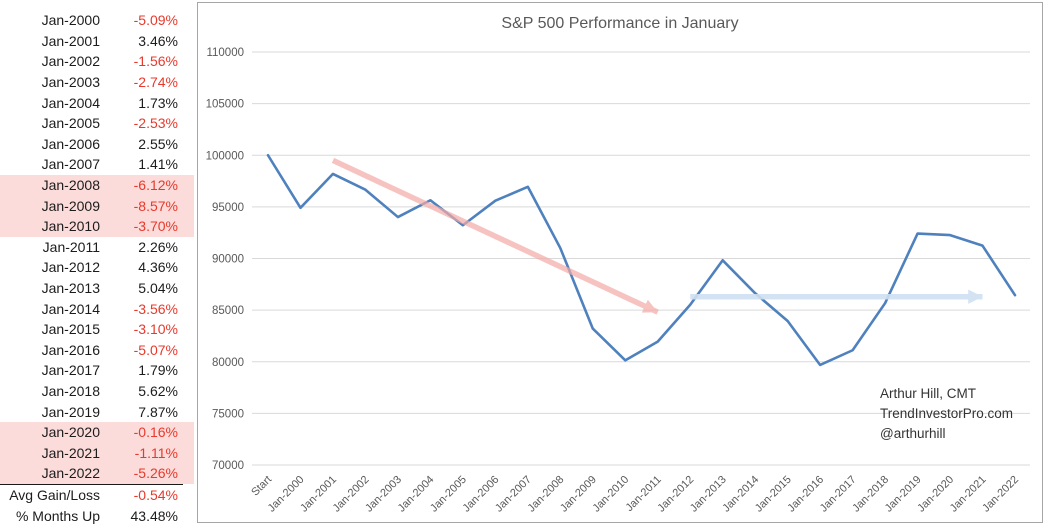 The height and width of the screenshot is (528, 1049). I want to click on row-label: Jan-2022, so click(70, 473).